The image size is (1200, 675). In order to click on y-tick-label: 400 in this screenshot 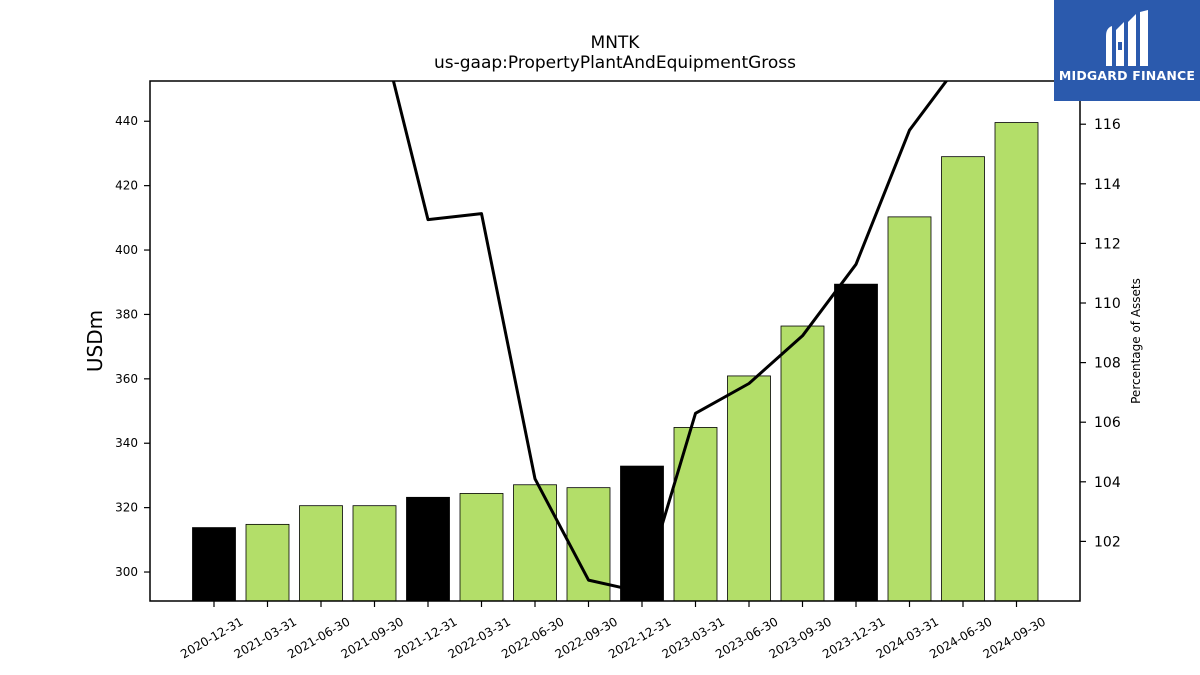, I will do `click(126, 250)`.